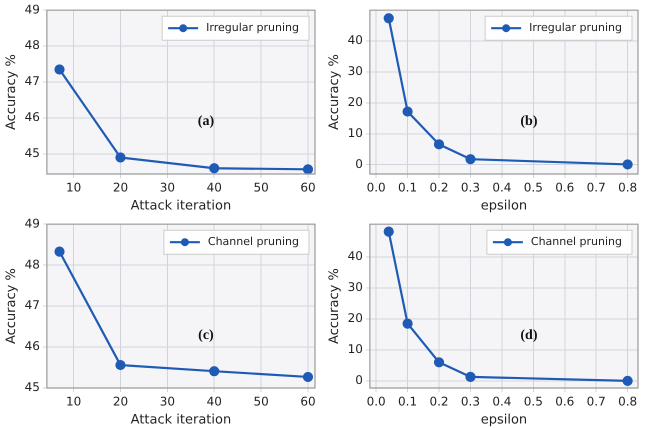 This screenshot has height=428, width=646. What do you see at coordinates (206, 336) in the screenshot?
I see `annotation: (c)` at bounding box center [206, 336].